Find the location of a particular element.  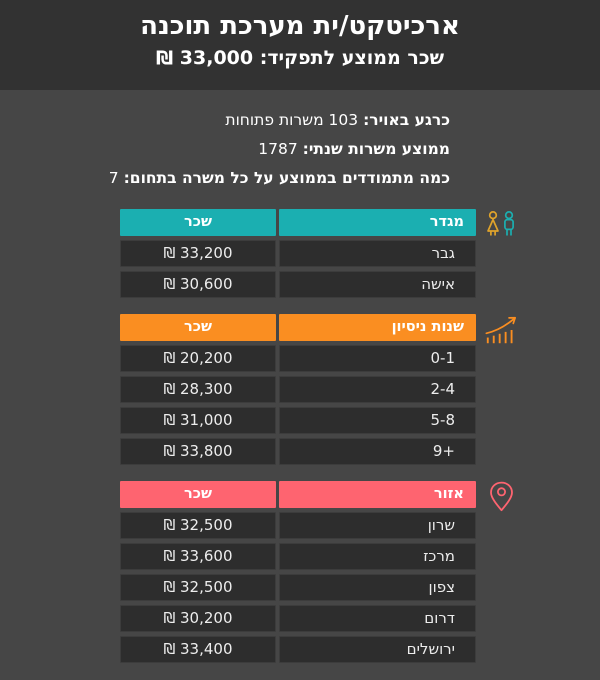

category-cell: צפון is located at coordinates (377, 587).